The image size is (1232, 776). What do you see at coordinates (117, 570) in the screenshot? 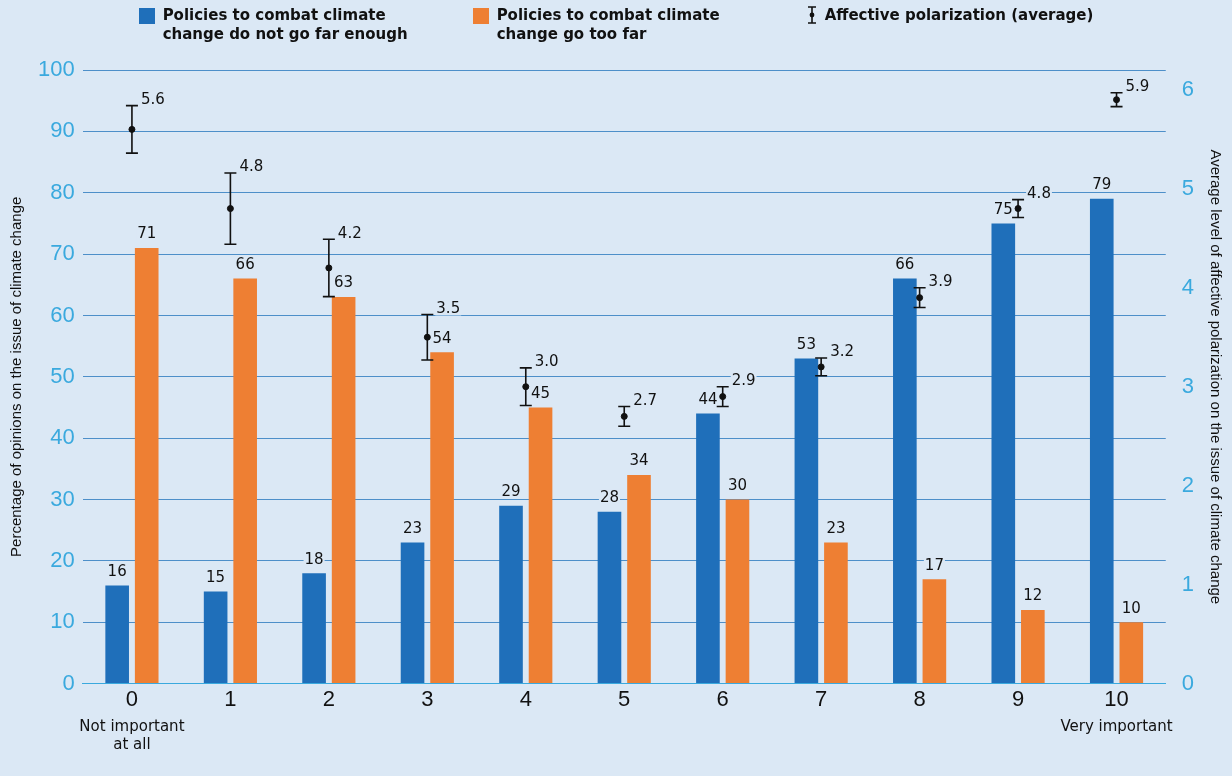
I see `data-label: 16` at bounding box center [117, 570].